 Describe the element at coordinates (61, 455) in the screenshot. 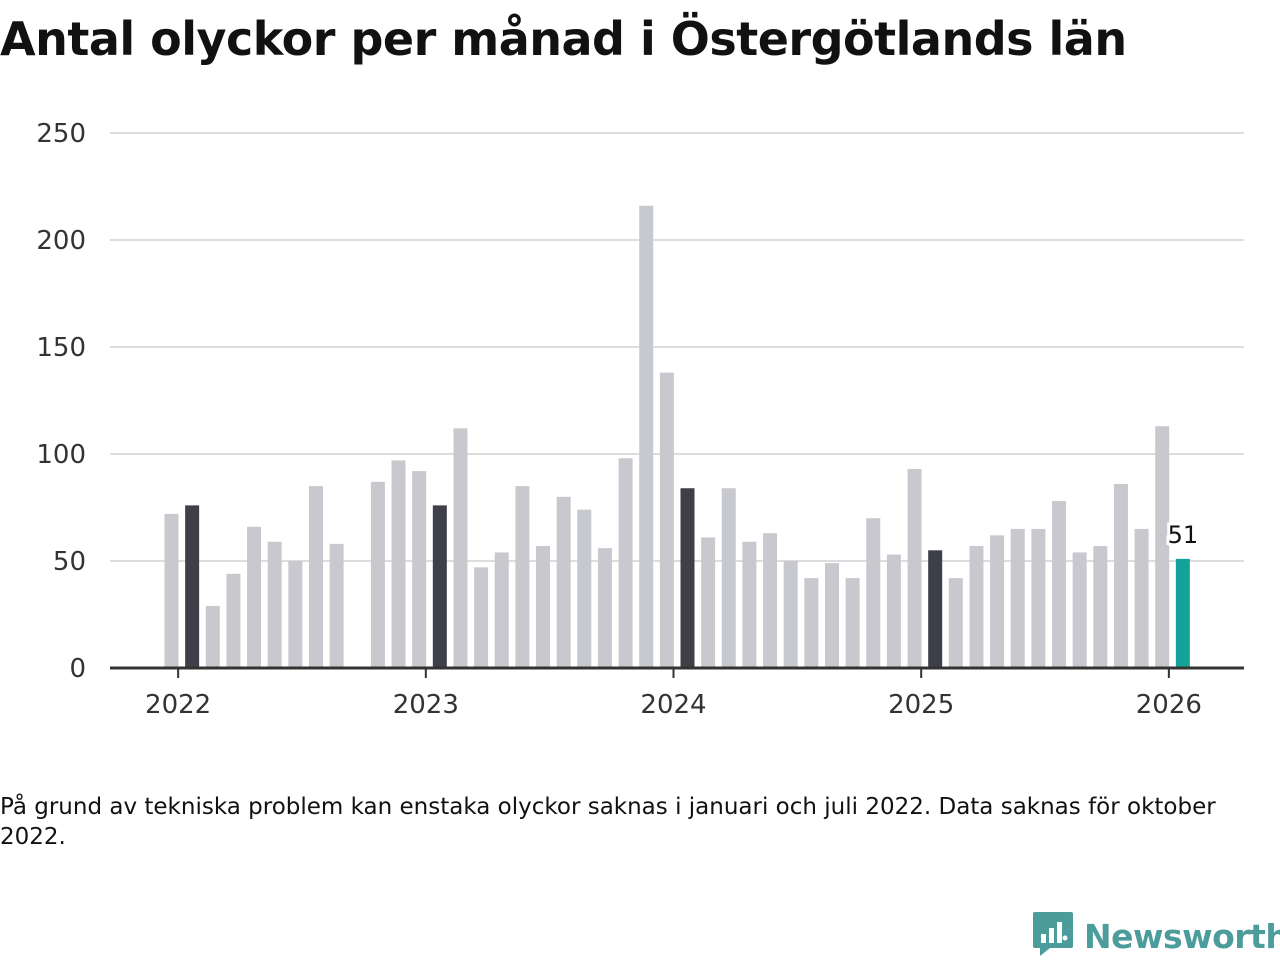

I see `y-tick-label: 100` at that location.